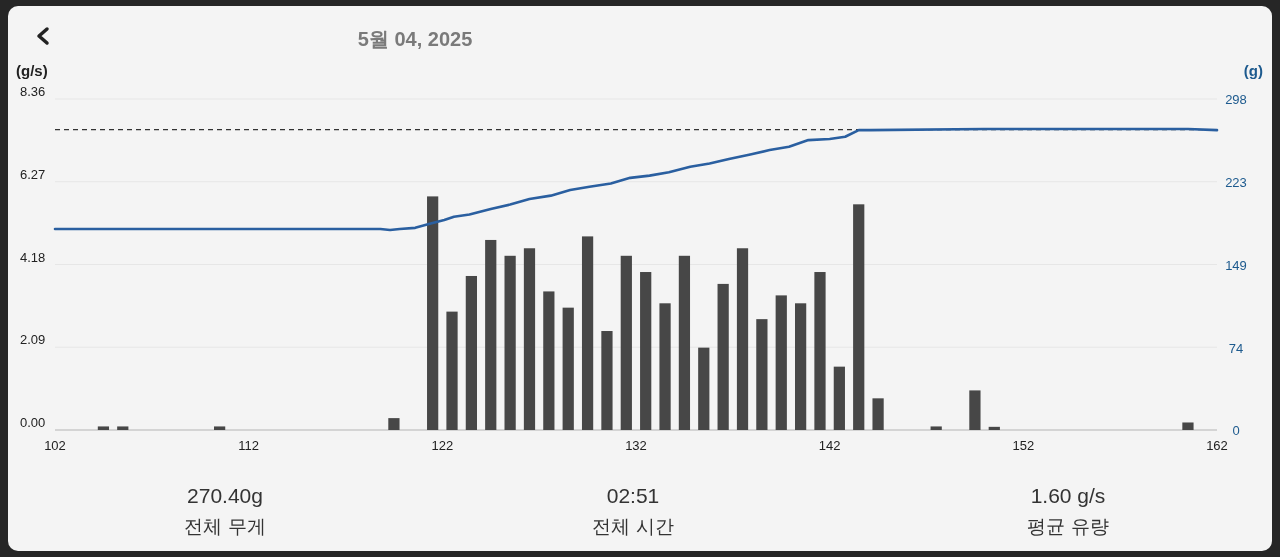  Describe the element at coordinates (633, 495) in the screenshot. I see `annotation: 02:51` at that location.